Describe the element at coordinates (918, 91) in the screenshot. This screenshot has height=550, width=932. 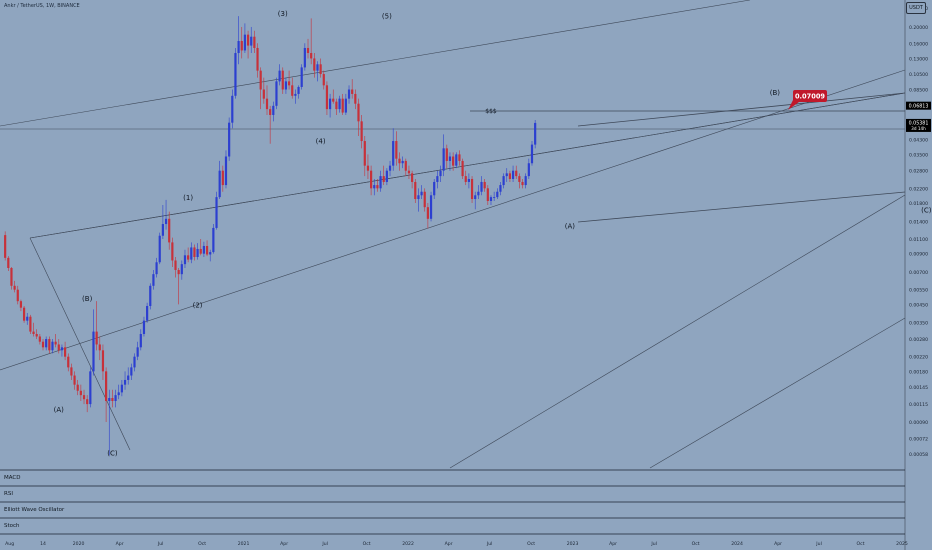
I see `y-tick-label: 0.08500` at that location.